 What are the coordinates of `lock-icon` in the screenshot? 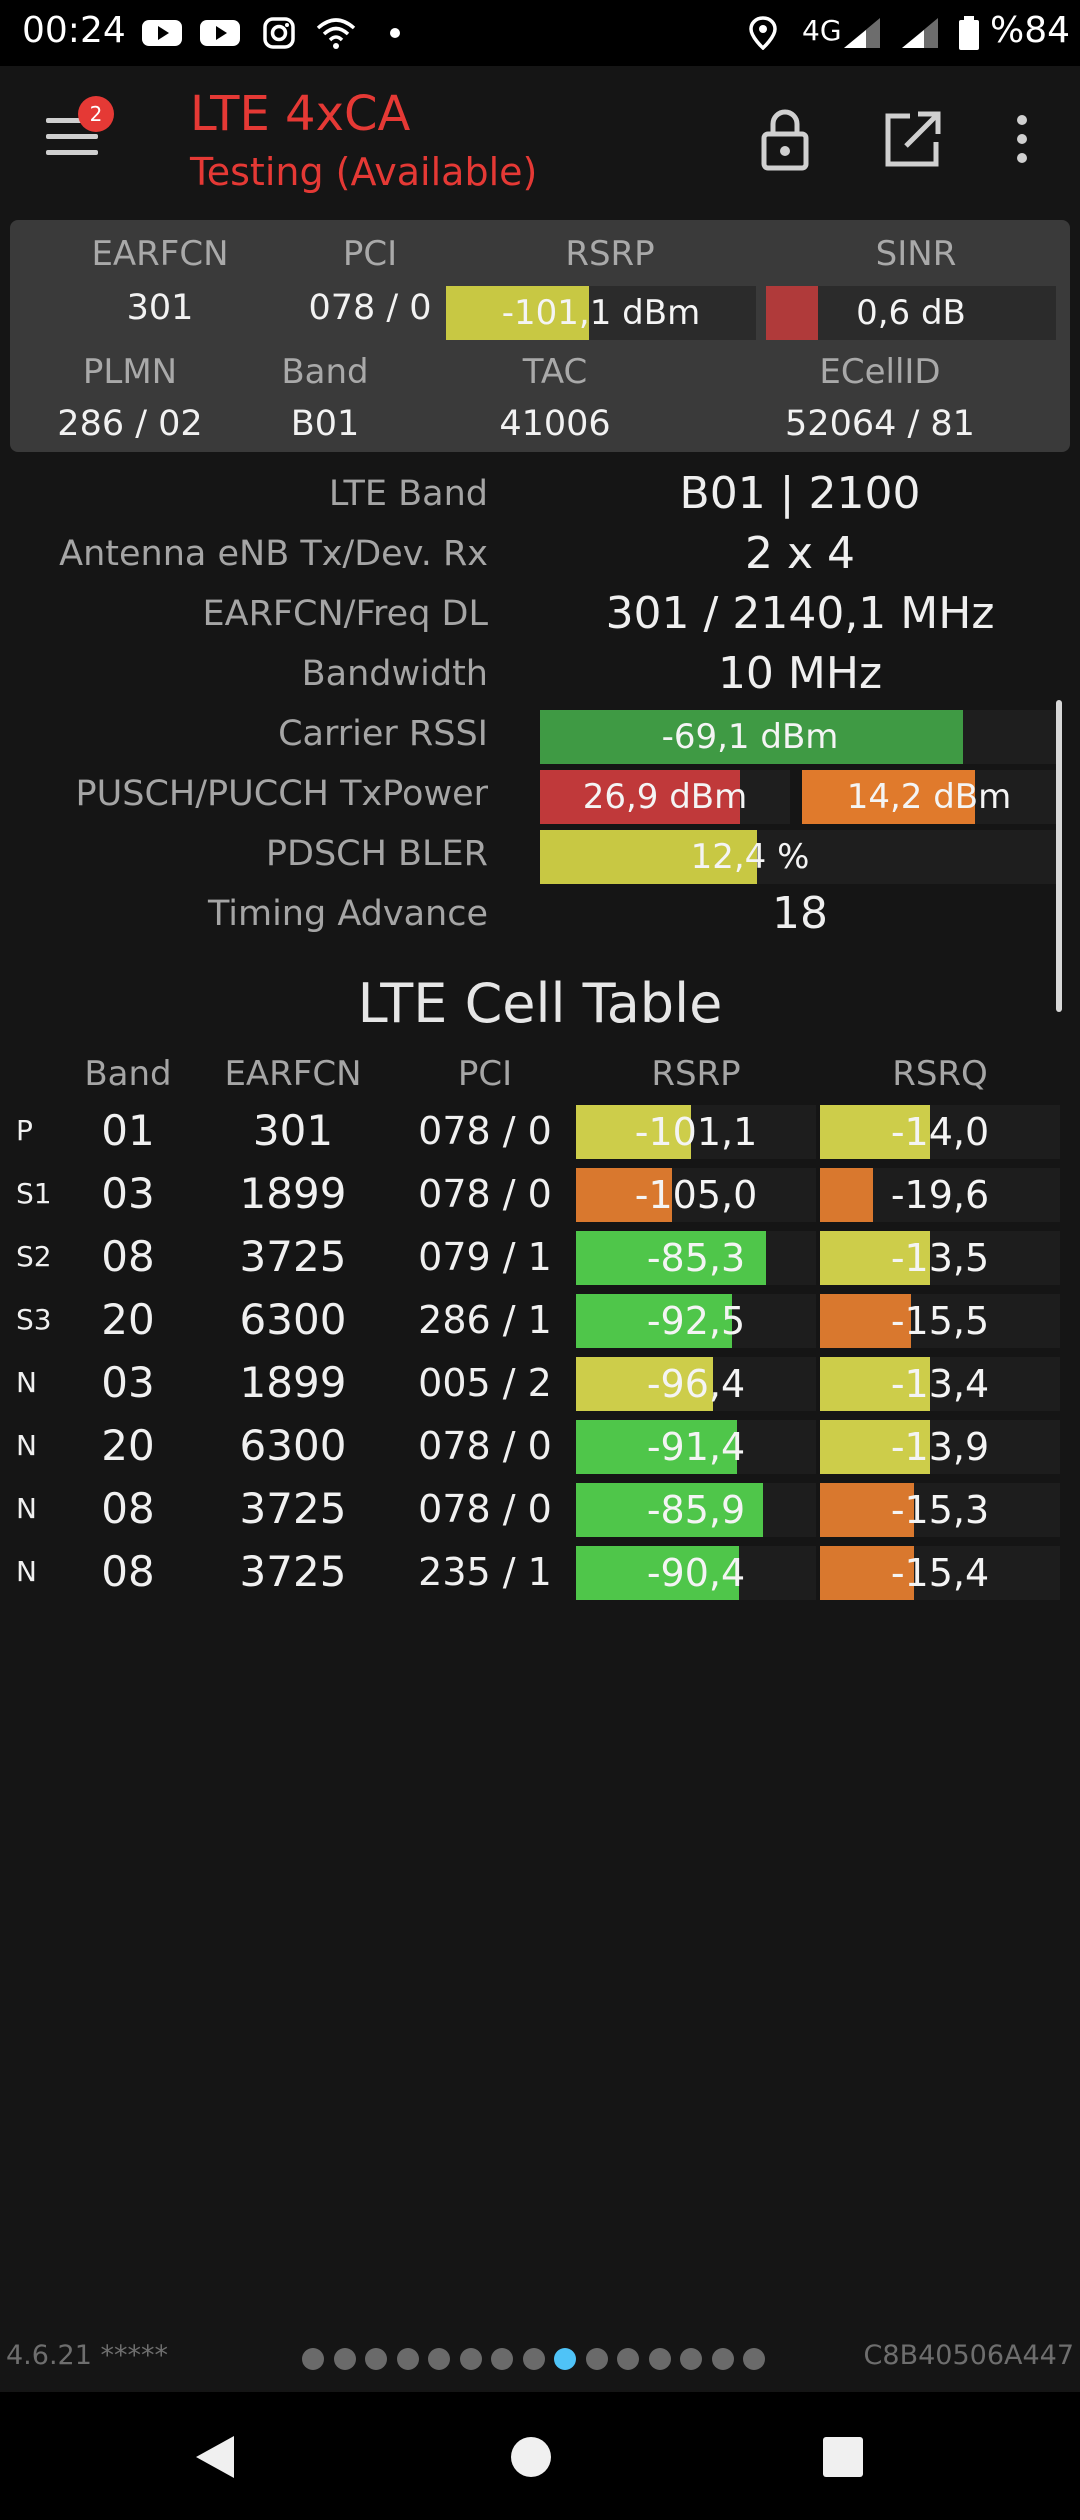 It's located at (785, 139).